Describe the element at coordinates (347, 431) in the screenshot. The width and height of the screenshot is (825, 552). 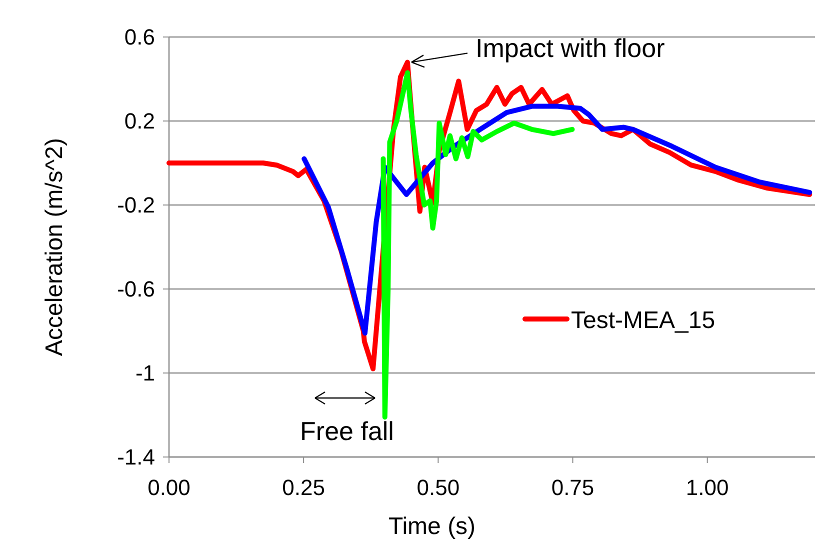
I see `annotation: Free fall` at that location.